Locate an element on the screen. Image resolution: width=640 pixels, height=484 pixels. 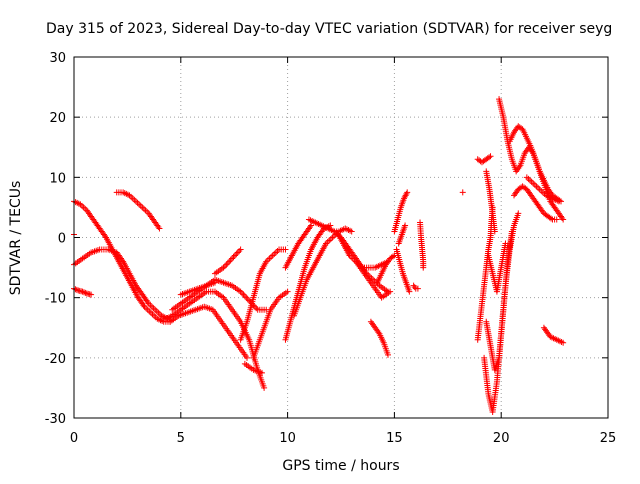
y-tick-label: 20 is located at coordinates (57, 118).